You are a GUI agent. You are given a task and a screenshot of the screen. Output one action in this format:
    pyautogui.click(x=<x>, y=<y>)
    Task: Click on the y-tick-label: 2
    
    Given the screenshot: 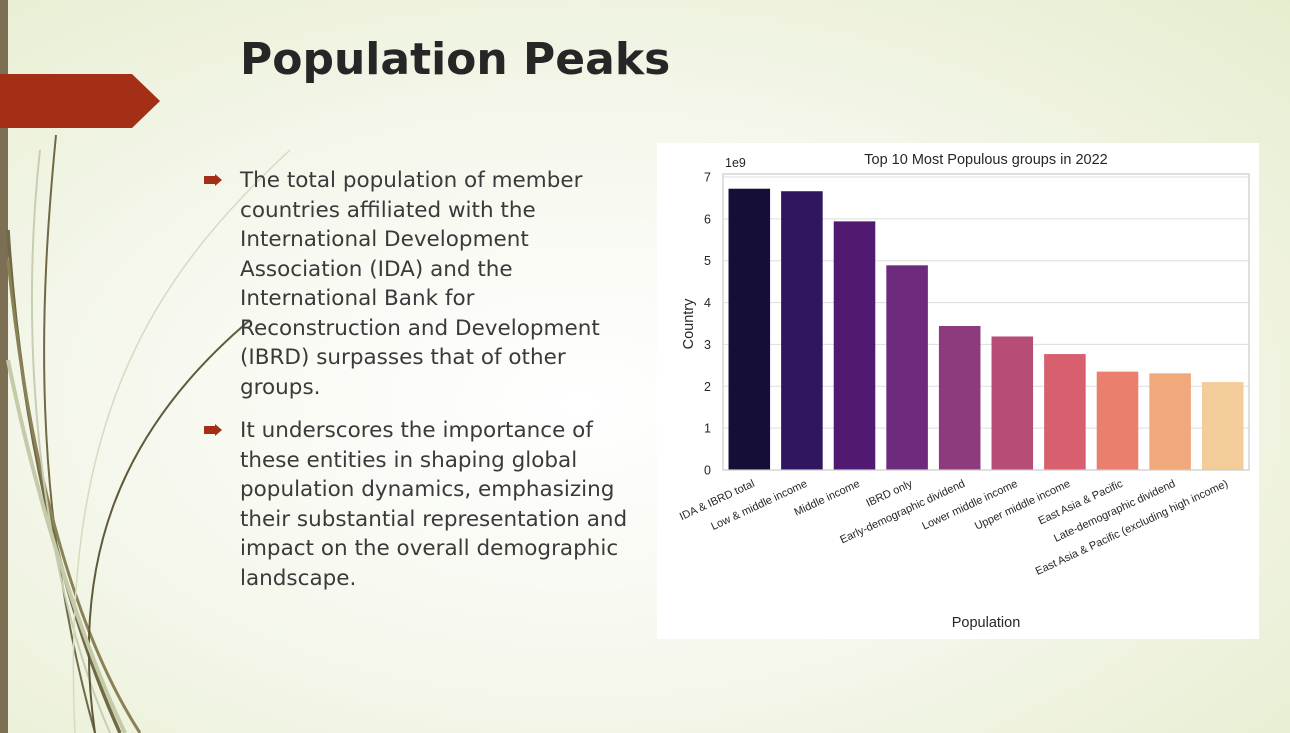 What is the action you would take?
    pyautogui.click(x=707, y=387)
    